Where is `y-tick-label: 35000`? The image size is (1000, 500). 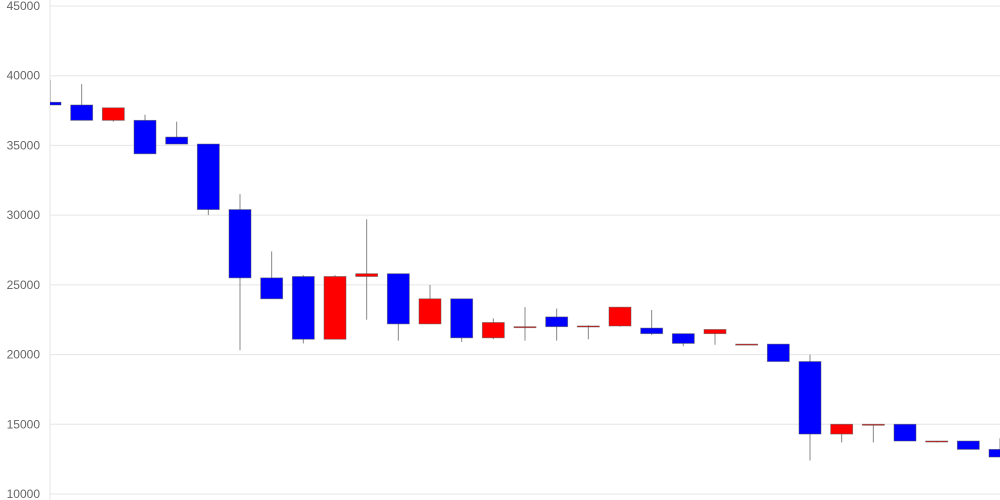
y-tick-label: 35000 is located at coordinates (24, 145).